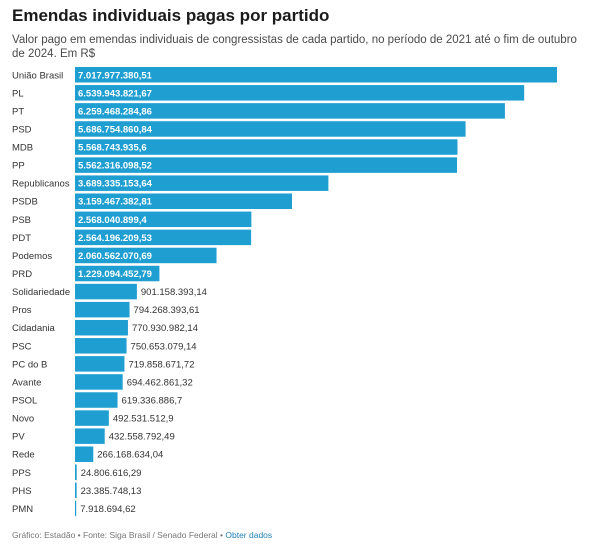  Describe the element at coordinates (115, 184) in the screenshot. I see `value-label: 3.689.335.153,64` at that location.